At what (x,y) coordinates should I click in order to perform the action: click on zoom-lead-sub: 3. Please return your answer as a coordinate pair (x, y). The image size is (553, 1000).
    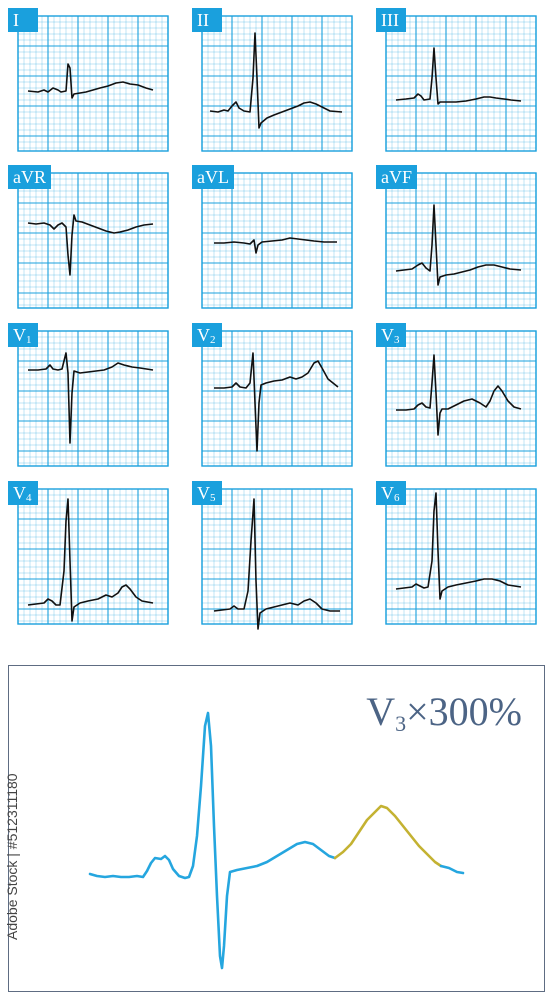
    Looking at the image, I should click on (401, 723).